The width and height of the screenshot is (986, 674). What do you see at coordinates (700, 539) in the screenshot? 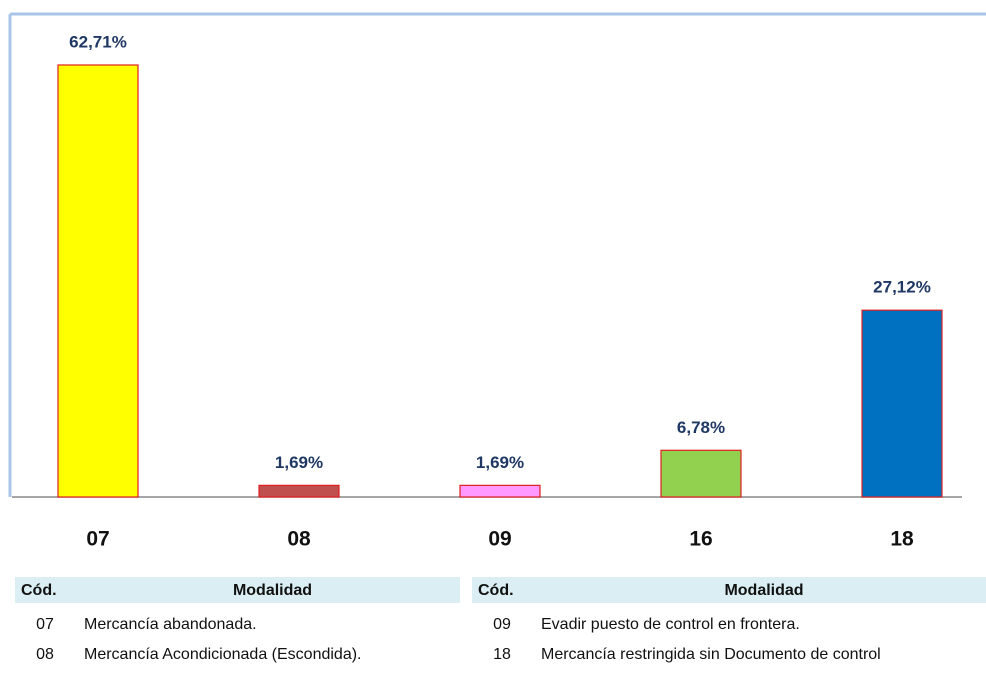
I see `category-label: 16` at bounding box center [700, 539].